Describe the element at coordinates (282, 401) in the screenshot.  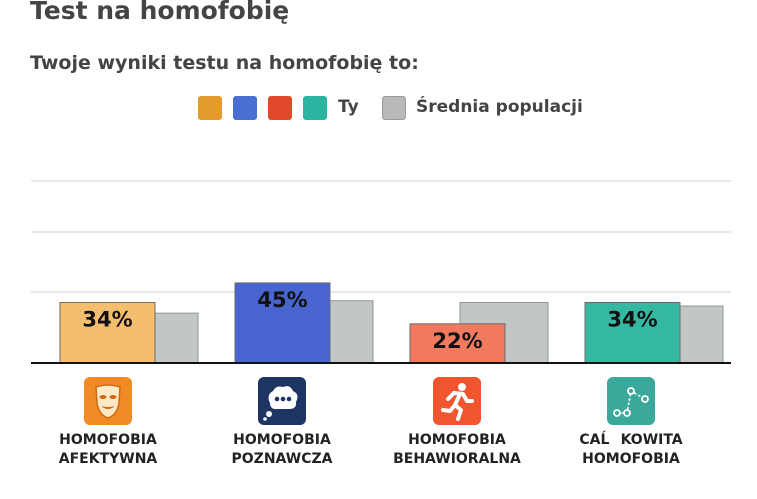
I see `thought-bubble-icon` at that location.